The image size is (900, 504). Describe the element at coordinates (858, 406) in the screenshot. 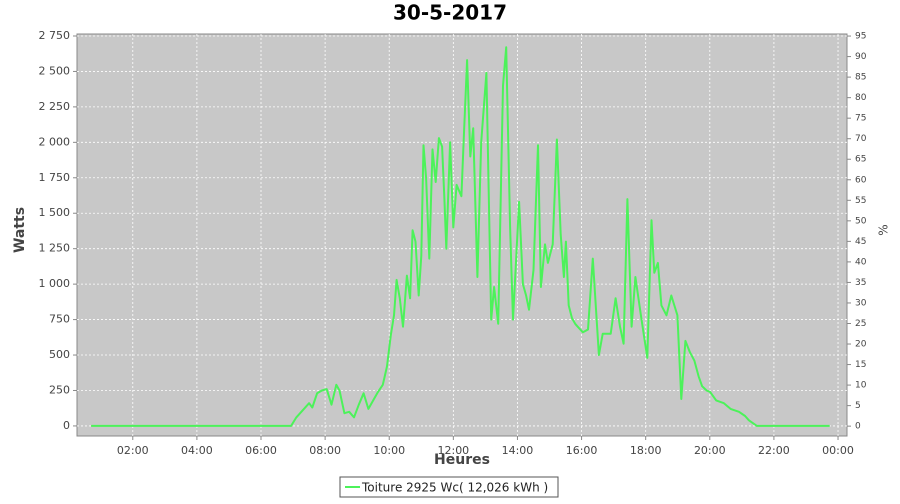

I see `y2-tick-label: 5` at that location.